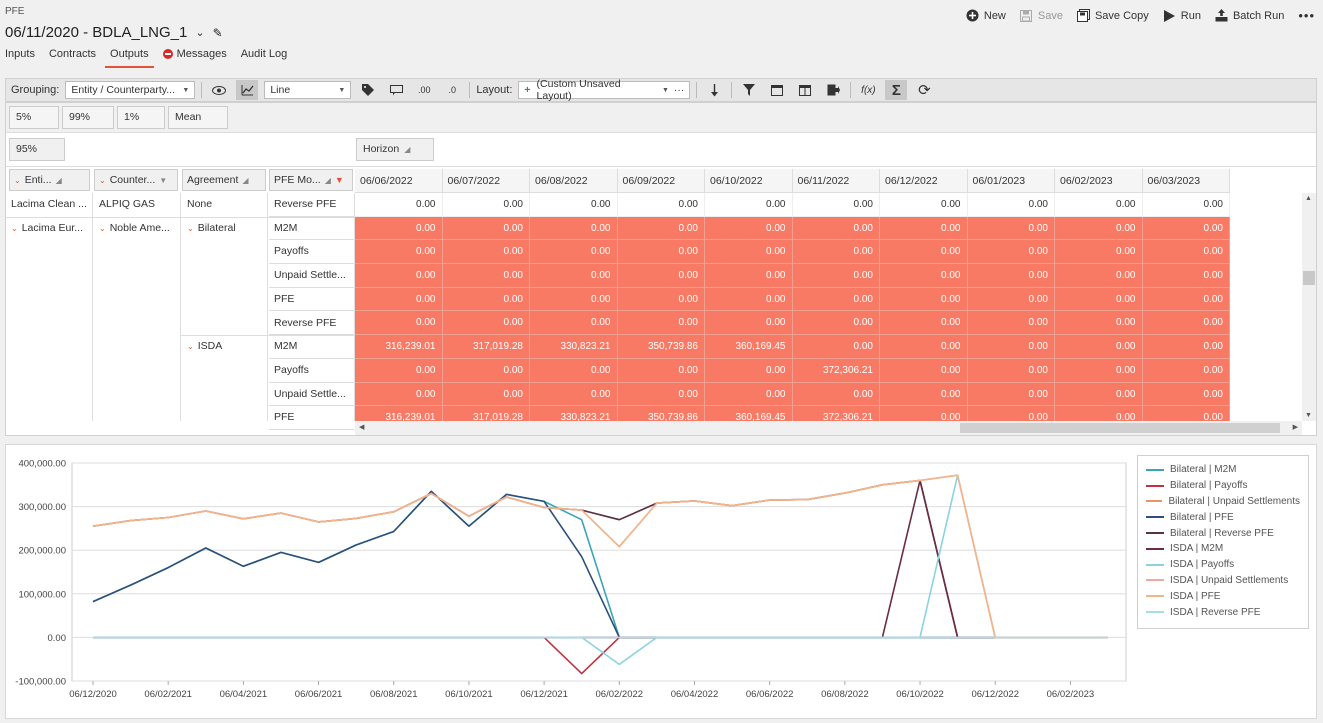  I want to click on legend-item: Bilateral | Unpaid Settlements, so click(1223, 502).